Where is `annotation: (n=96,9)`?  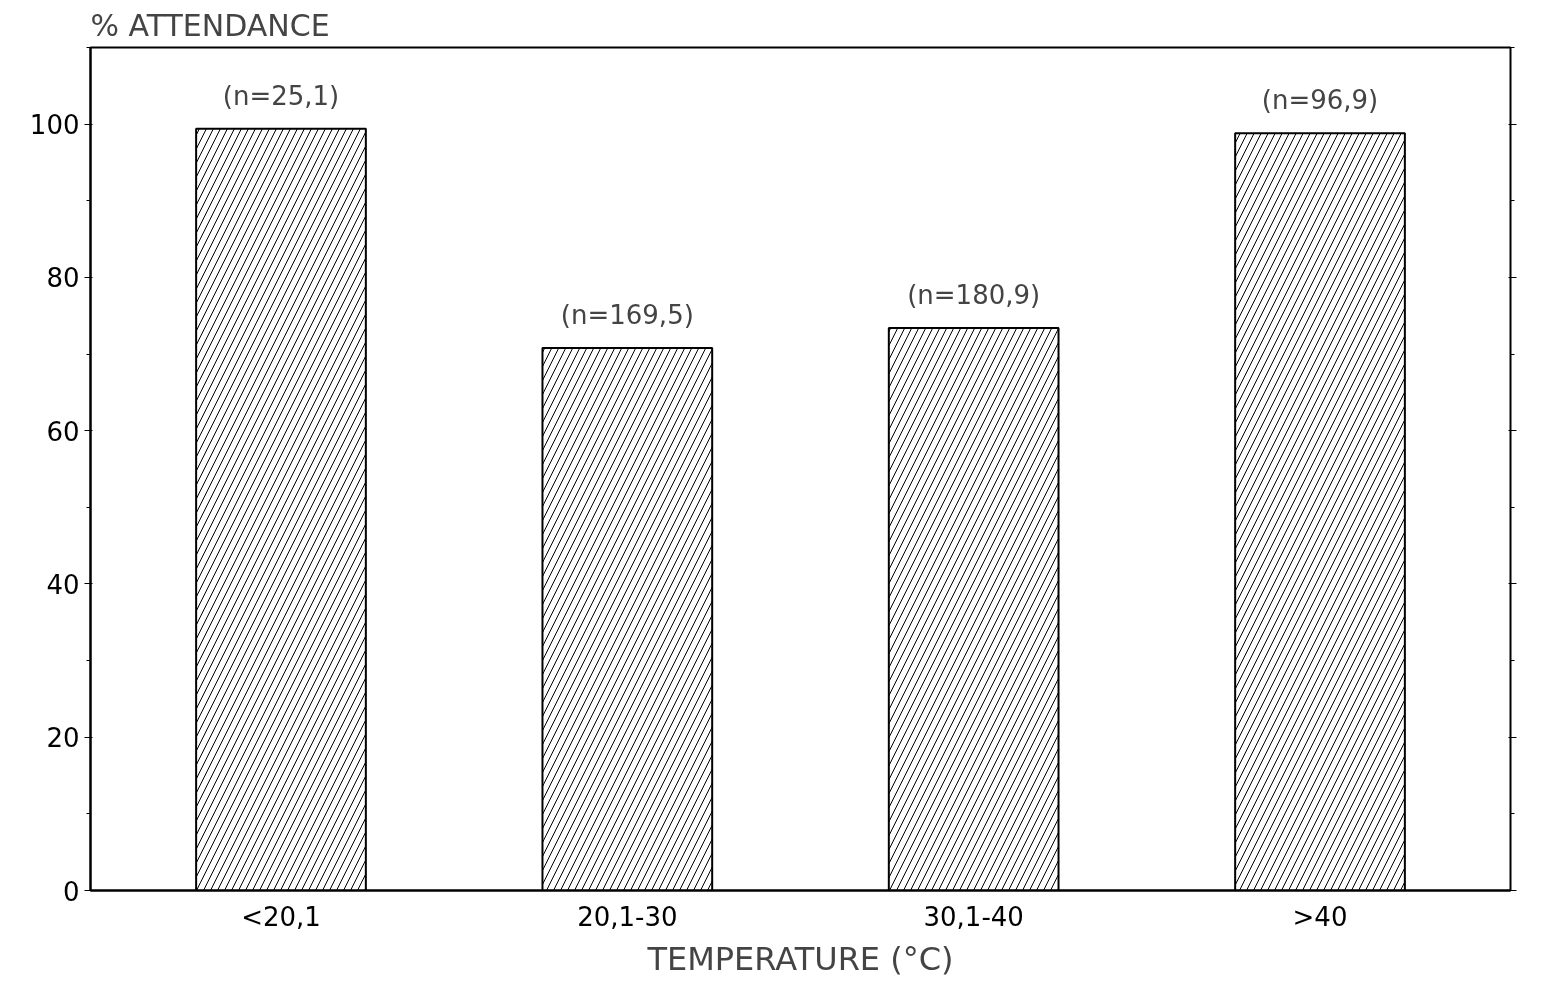 annotation: (n=96,9) is located at coordinates (1320, 100).